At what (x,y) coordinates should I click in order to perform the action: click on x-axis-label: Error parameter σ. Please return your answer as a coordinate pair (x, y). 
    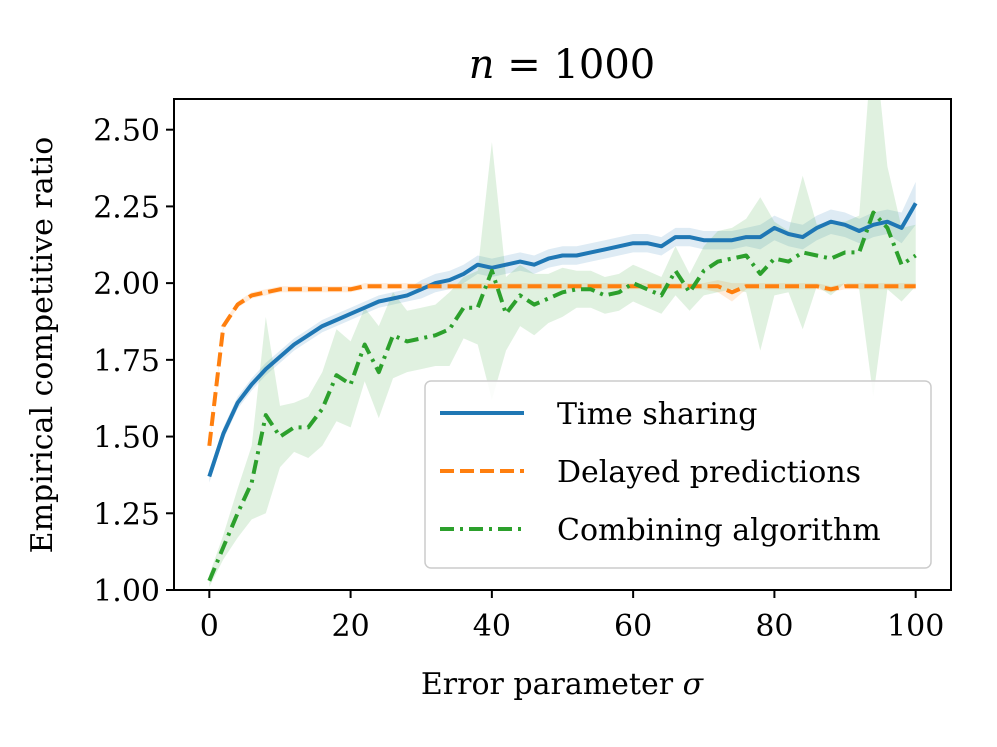
    Looking at the image, I should click on (563, 684).